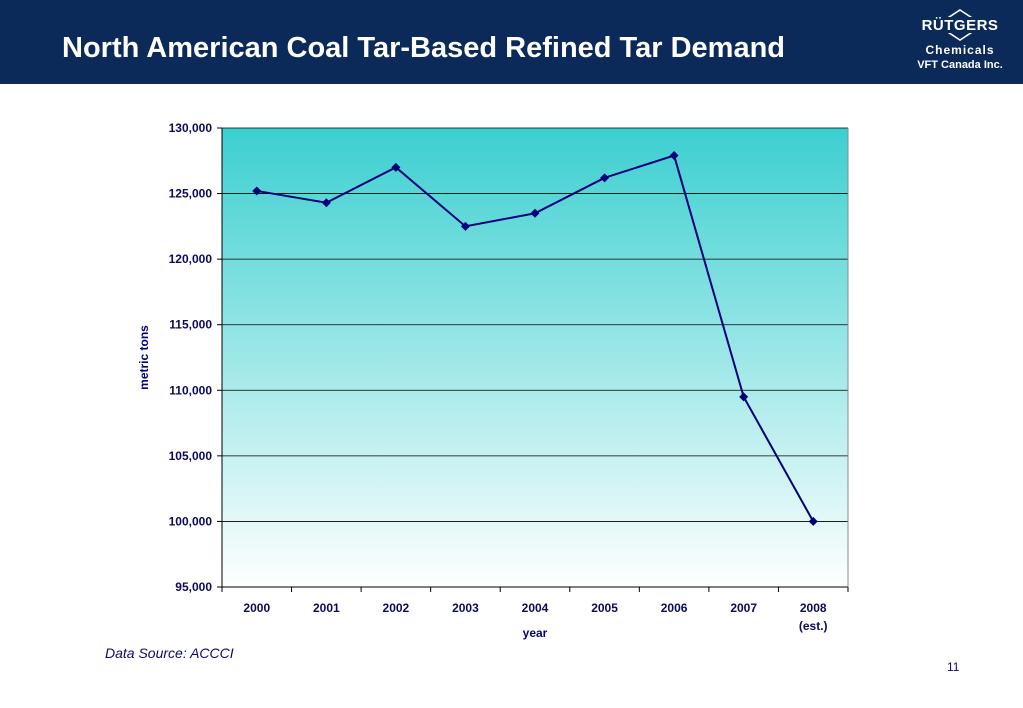  What do you see at coordinates (535, 633) in the screenshot?
I see `x-axis-title: year` at bounding box center [535, 633].